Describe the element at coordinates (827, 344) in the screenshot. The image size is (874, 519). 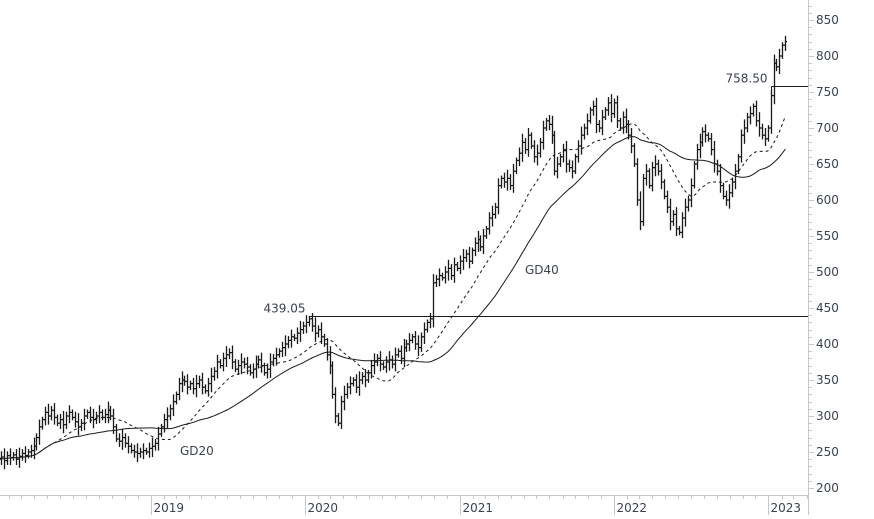
I see `y-tick-label: 400` at that location.